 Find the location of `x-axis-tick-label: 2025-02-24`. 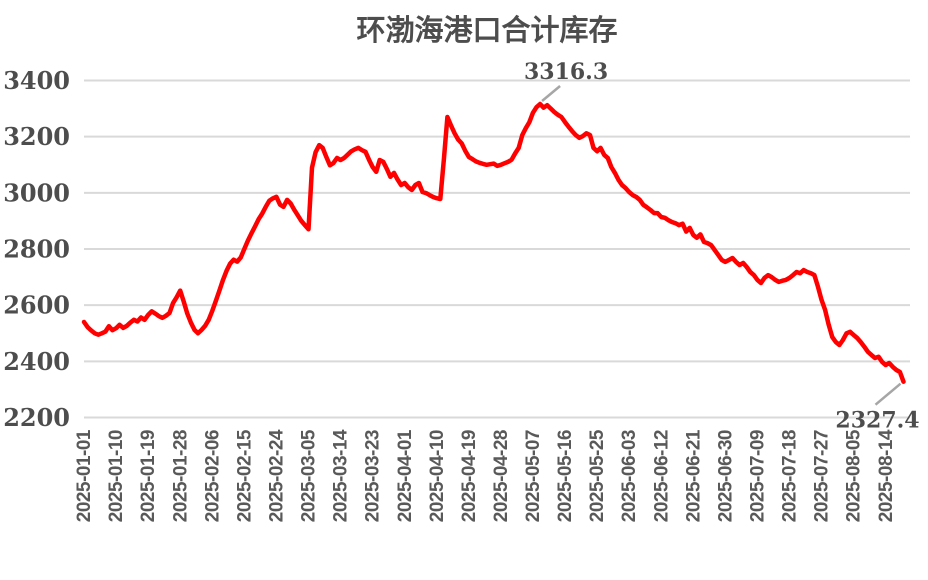

x-axis-tick-label: 2025-02-24 is located at coordinates (276, 475).